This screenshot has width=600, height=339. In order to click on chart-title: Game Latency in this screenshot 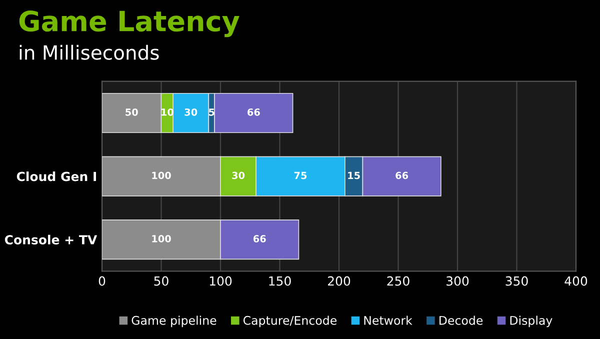, I will do `click(129, 24)`.